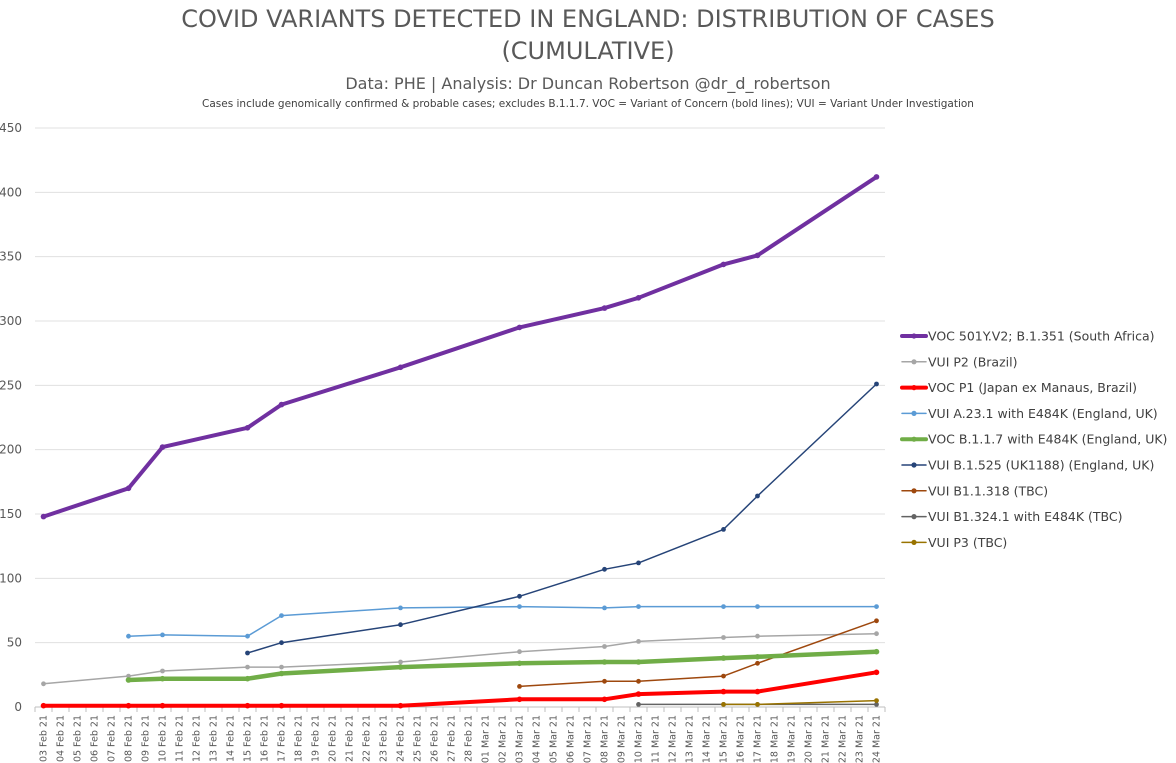  Describe the element at coordinates (959, 361) in the screenshot. I see `legend-entry: VUI P2 (Brazil)` at that location.